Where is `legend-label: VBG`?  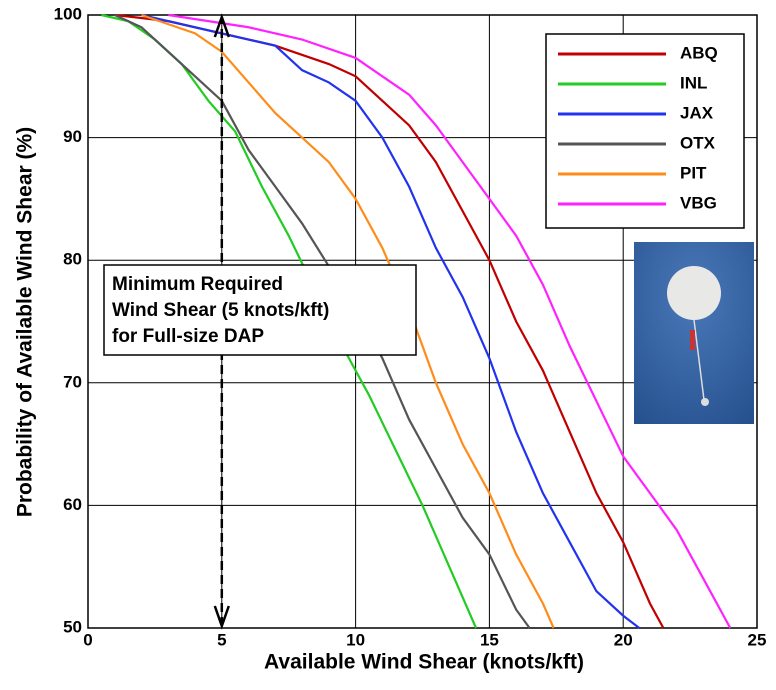 legend-label: VBG is located at coordinates (698, 202).